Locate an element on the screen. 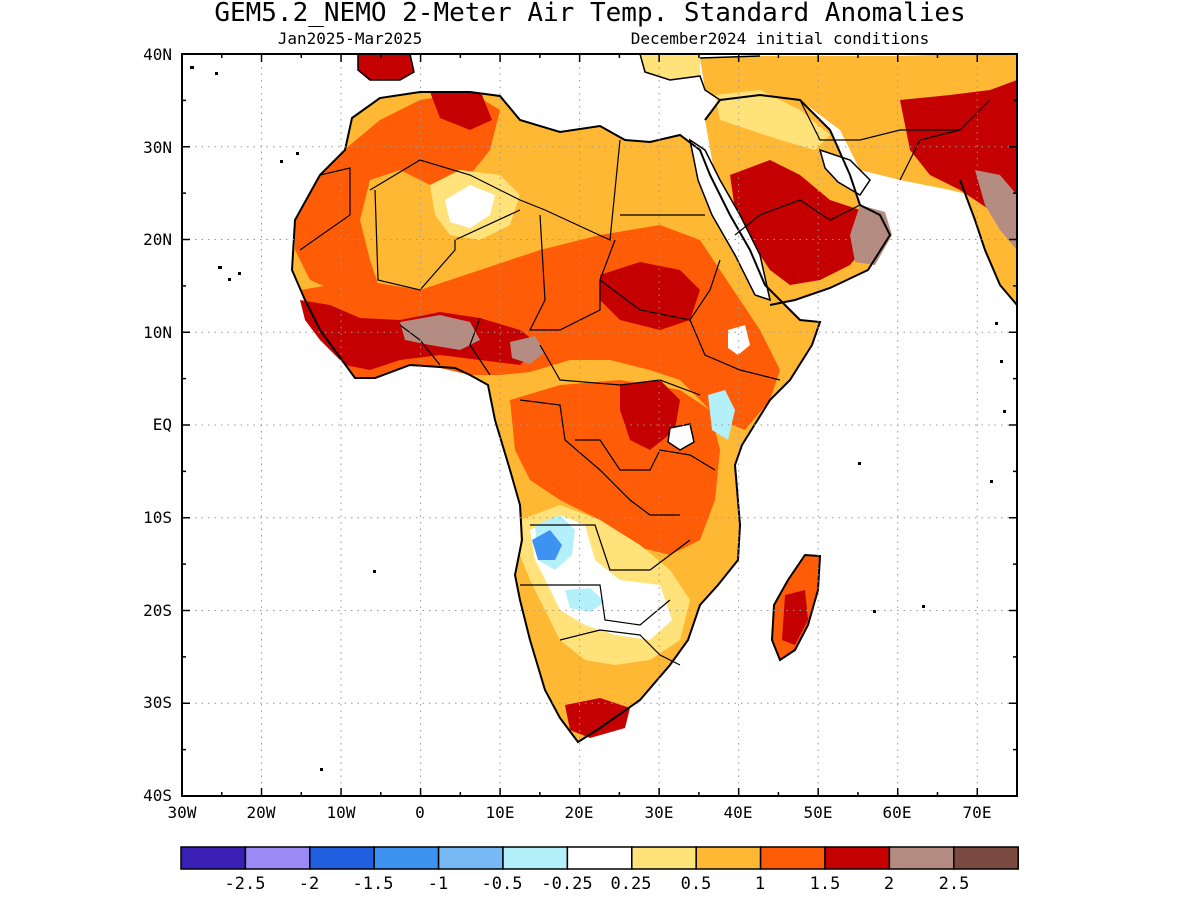 The width and height of the screenshot is (1200, 900). colorbar-label-0.5: 0.5 is located at coordinates (696, 884).